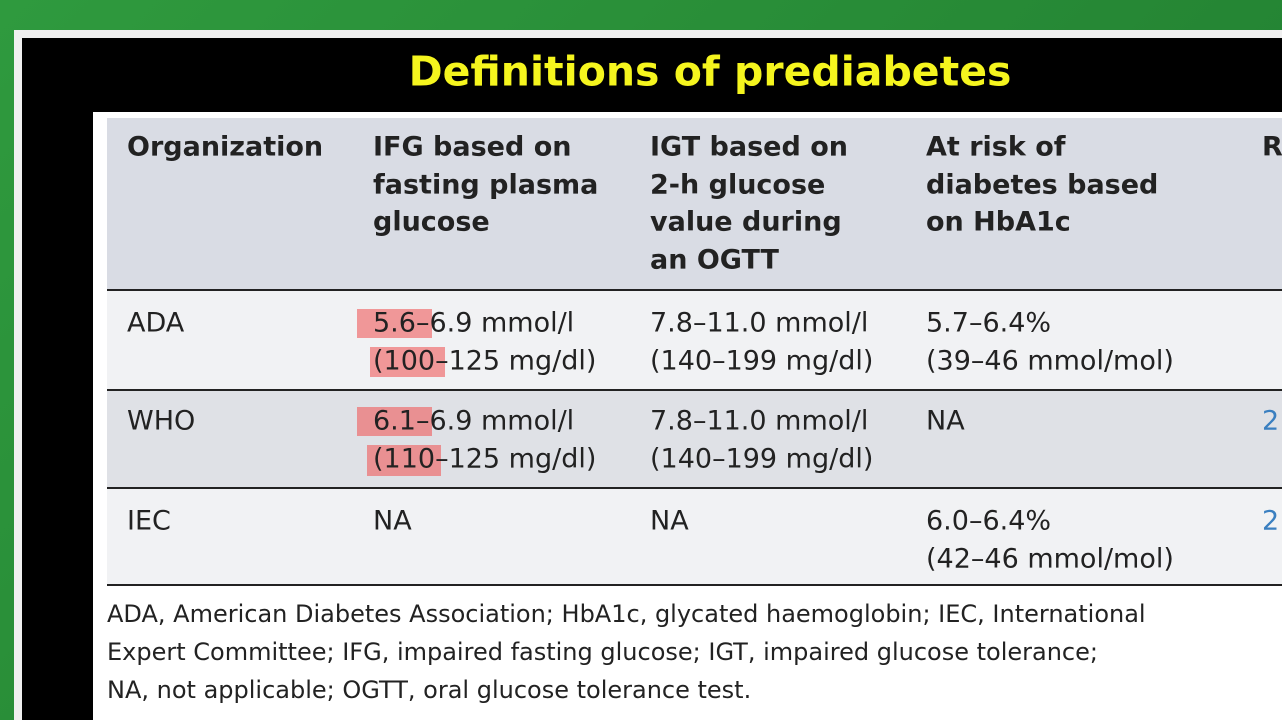 This screenshot has height=720, width=1282. What do you see at coordinates (998, 222) in the screenshot?
I see `header-cell: on HbA1c` at bounding box center [998, 222].